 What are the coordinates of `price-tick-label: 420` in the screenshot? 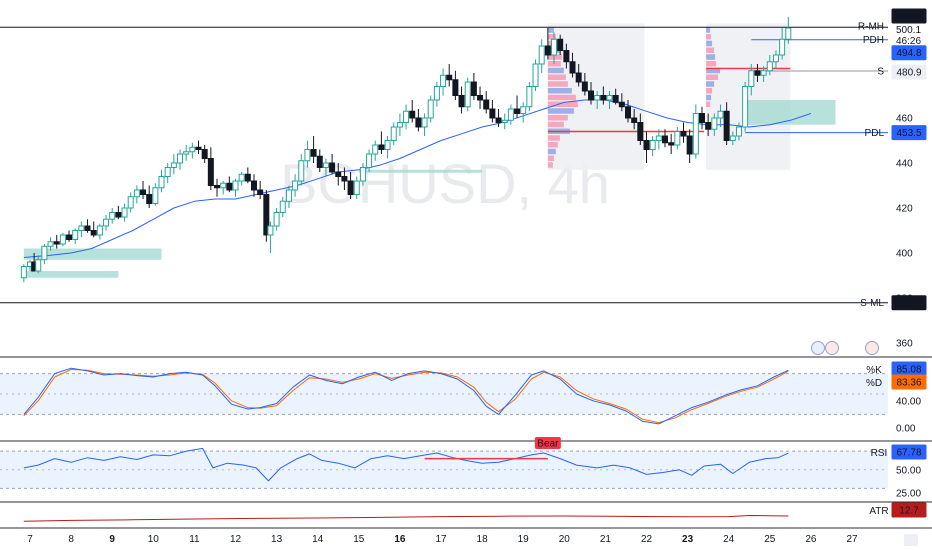 It's located at (904, 209).